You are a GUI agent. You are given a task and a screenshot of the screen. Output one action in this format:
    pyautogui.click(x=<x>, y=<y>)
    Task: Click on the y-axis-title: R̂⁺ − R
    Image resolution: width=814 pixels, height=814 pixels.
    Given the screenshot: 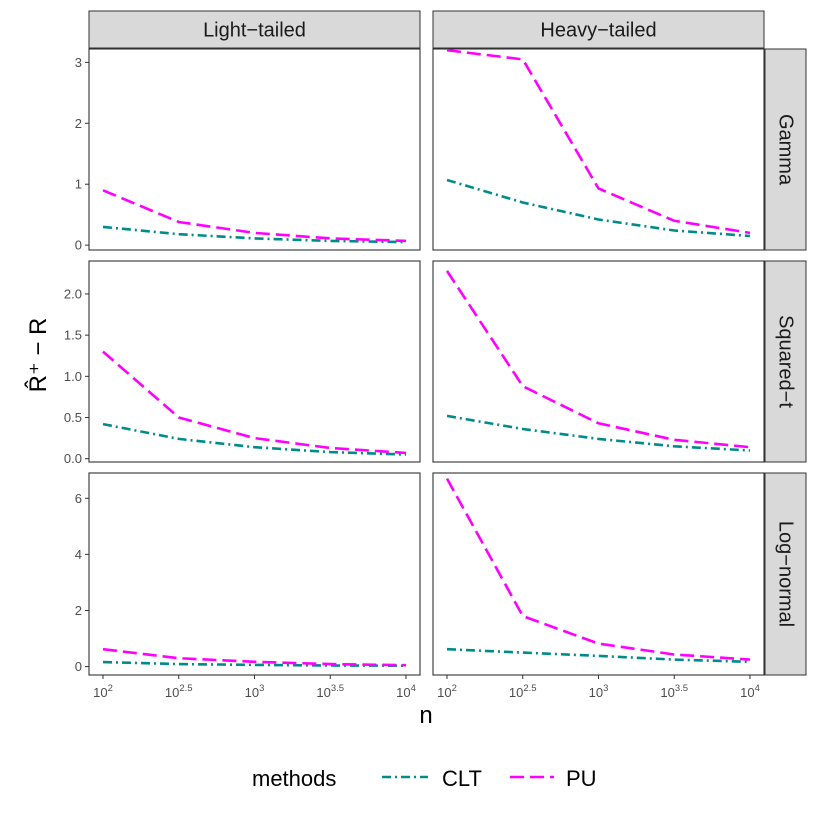 What is the action you would take?
    pyautogui.click(x=38, y=355)
    